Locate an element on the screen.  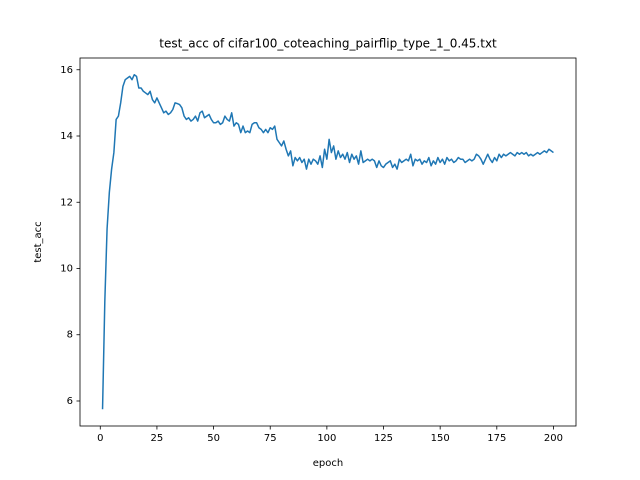
x-tick-label: 50 is located at coordinates (213, 438).